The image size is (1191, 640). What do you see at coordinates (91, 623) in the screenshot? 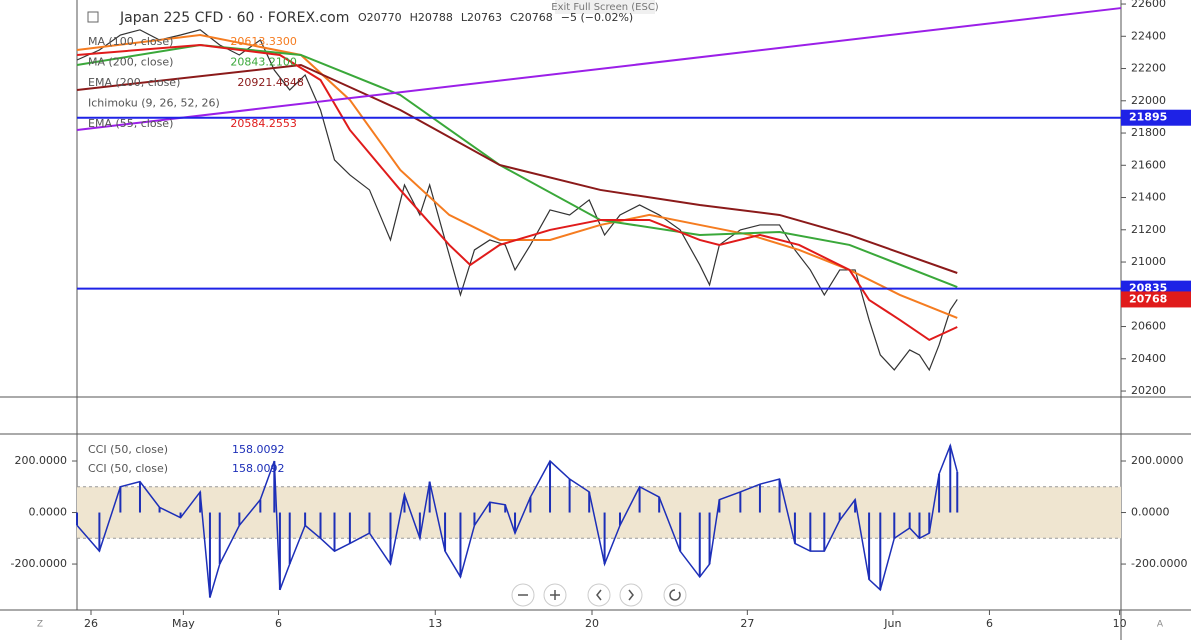
I see `x-tick-label: 26` at bounding box center [91, 623].